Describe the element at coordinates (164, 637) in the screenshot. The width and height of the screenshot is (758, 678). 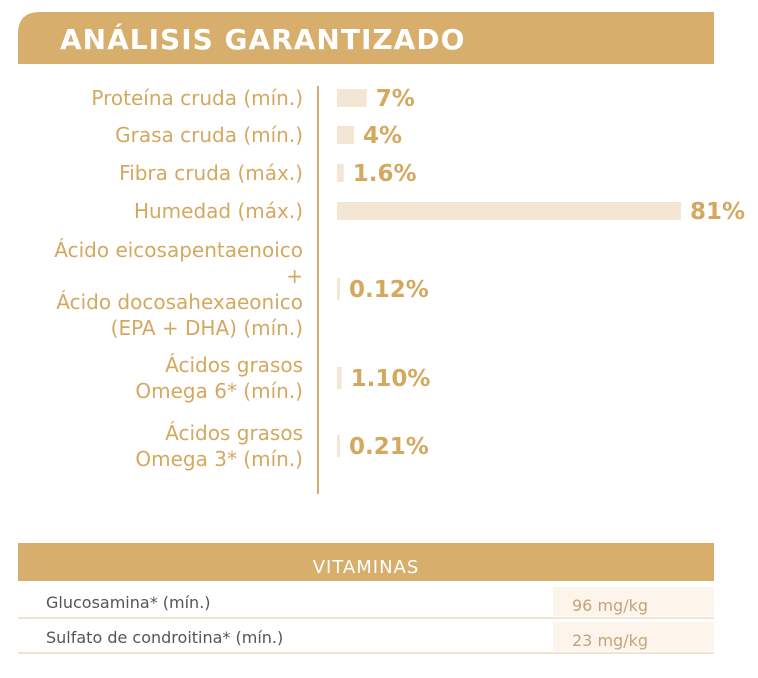
I see `vitamin-label: Sulfato de condroitina* (mín.)` at that location.